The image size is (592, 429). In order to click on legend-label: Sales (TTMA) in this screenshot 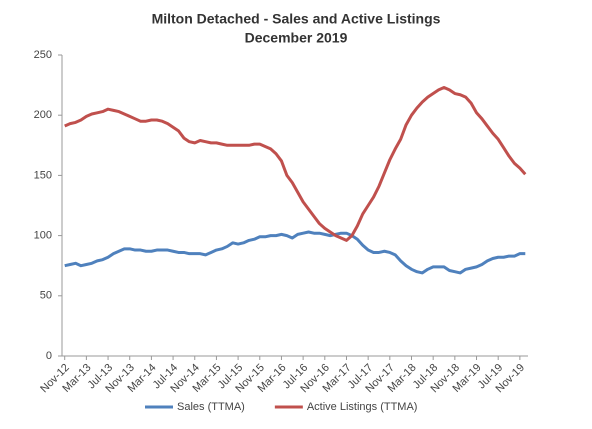, I will do `click(211, 407)`.